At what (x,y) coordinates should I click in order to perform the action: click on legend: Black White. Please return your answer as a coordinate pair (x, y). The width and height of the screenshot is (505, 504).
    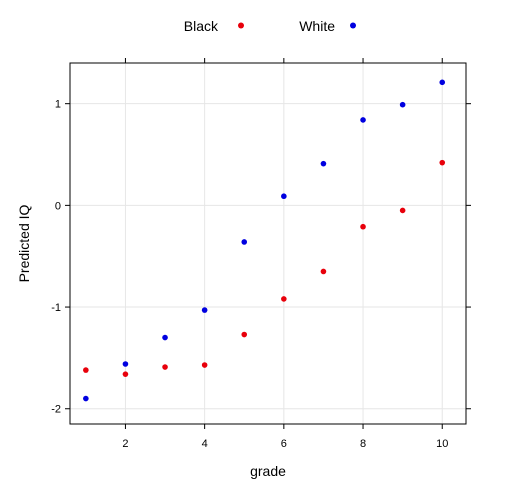
    Looking at the image, I should click on (270, 26).